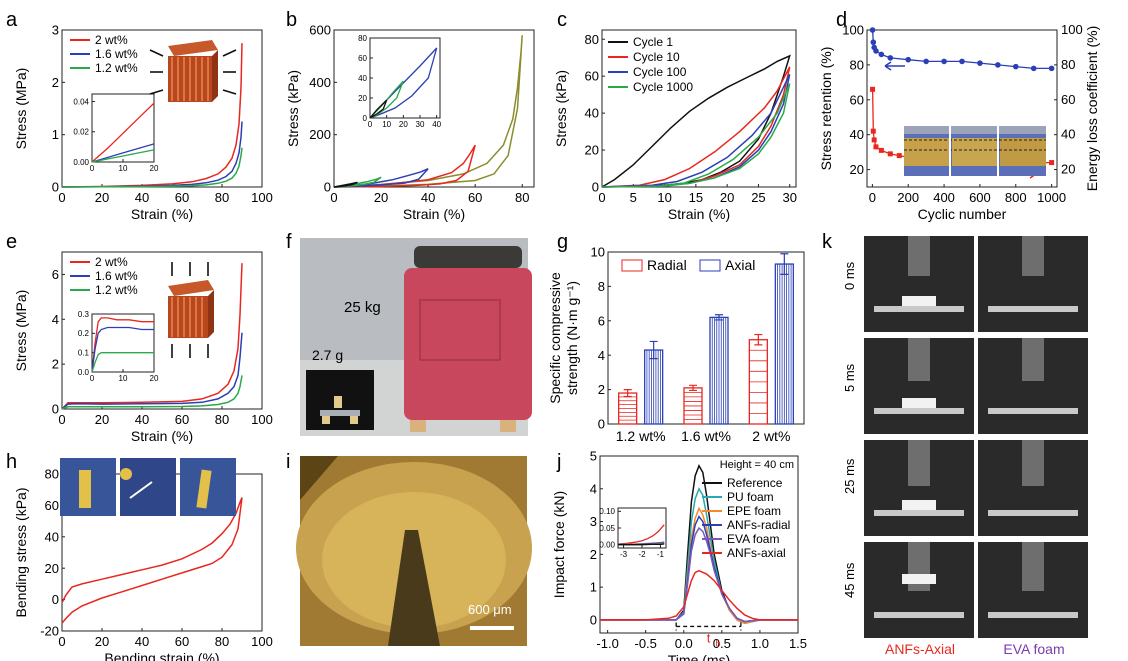 This screenshot has width=1128, height=661. What do you see at coordinates (641, 534) in the screenshot?
I see `j-inset-series-0-line` at bounding box center [641, 534].